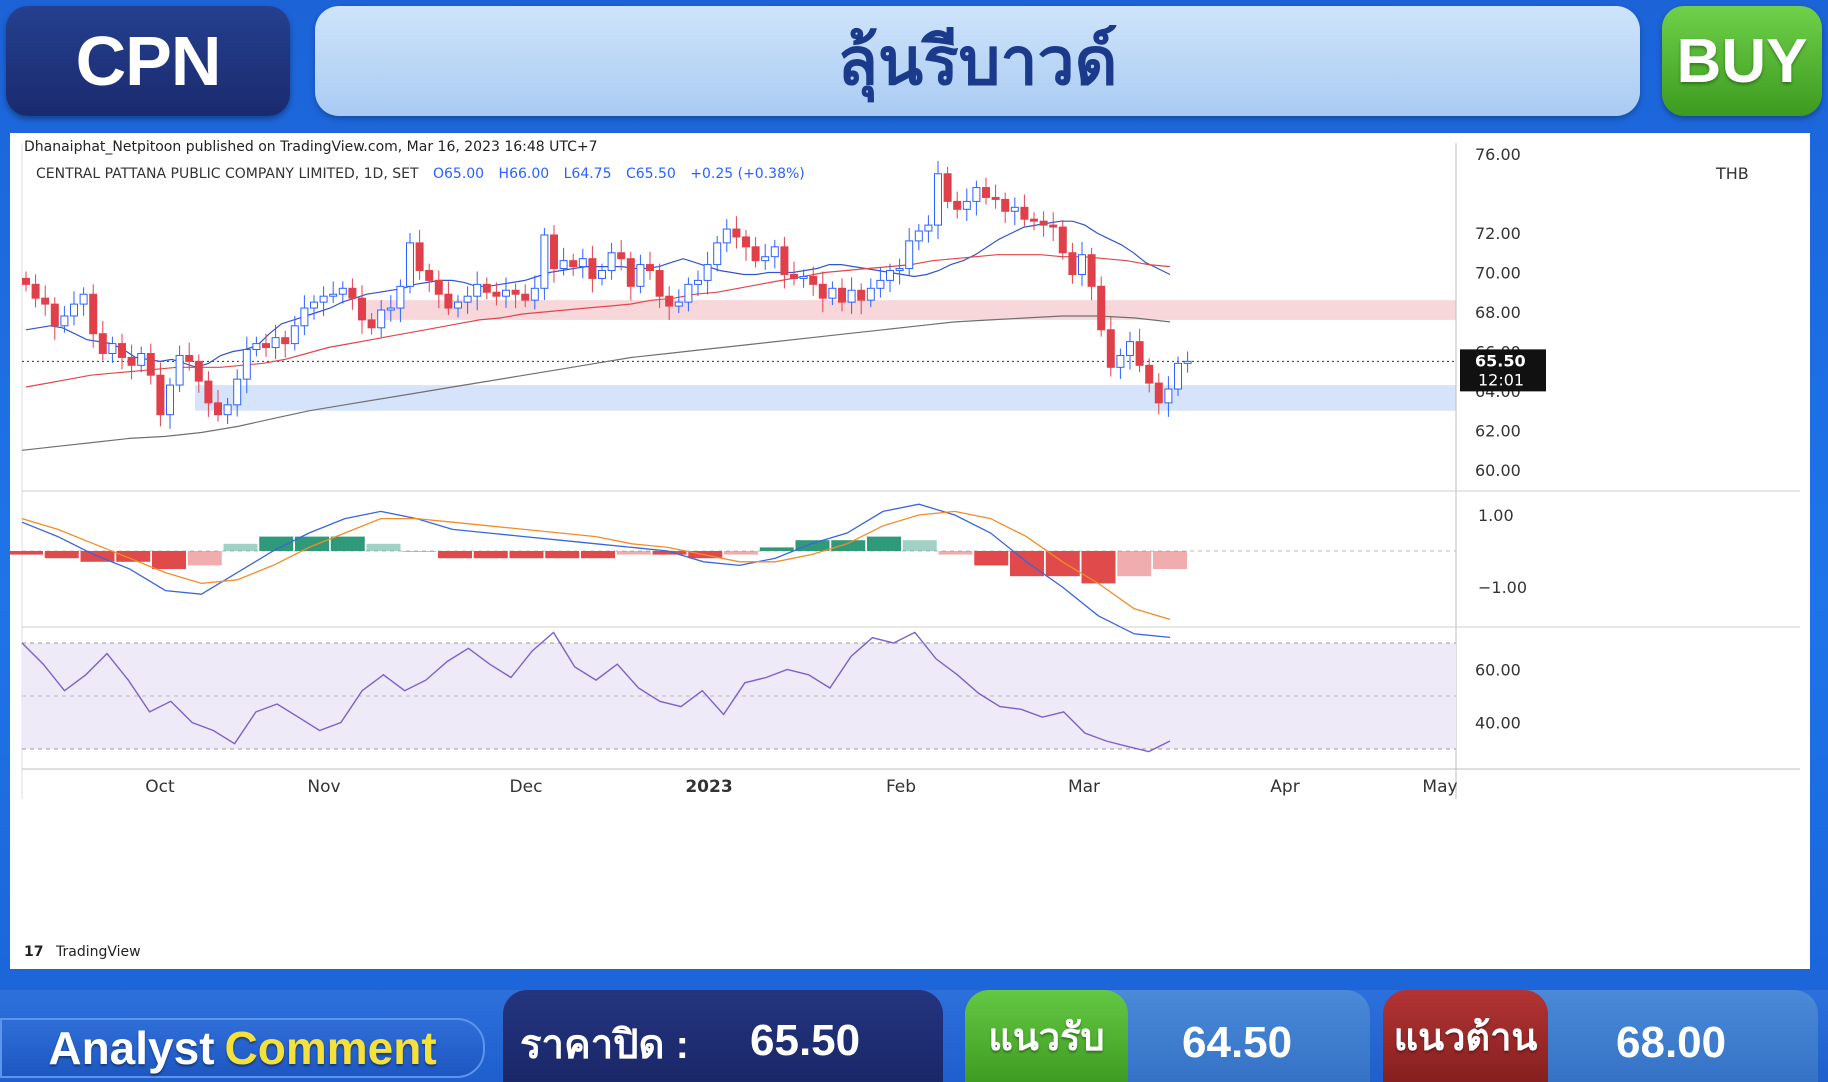 The height and width of the screenshot is (1082, 1828). Describe the element at coordinates (825, 398) in the screenshot. I see `support-zone` at that location.